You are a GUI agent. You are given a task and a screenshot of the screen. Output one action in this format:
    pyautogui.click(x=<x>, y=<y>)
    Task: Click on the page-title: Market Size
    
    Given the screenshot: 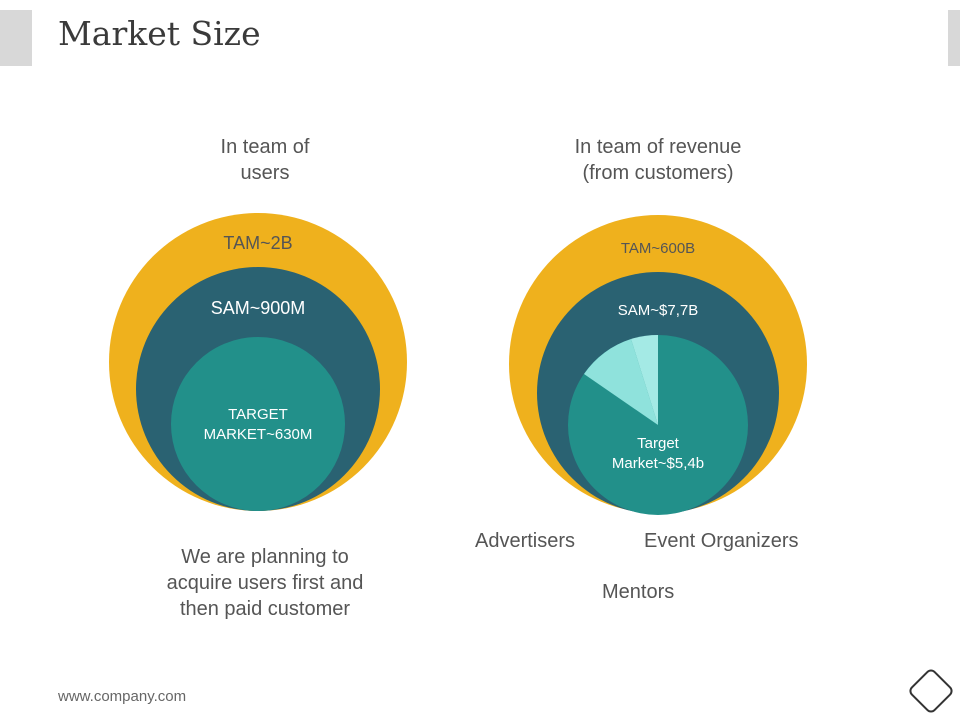 What is the action you would take?
    pyautogui.click(x=159, y=33)
    